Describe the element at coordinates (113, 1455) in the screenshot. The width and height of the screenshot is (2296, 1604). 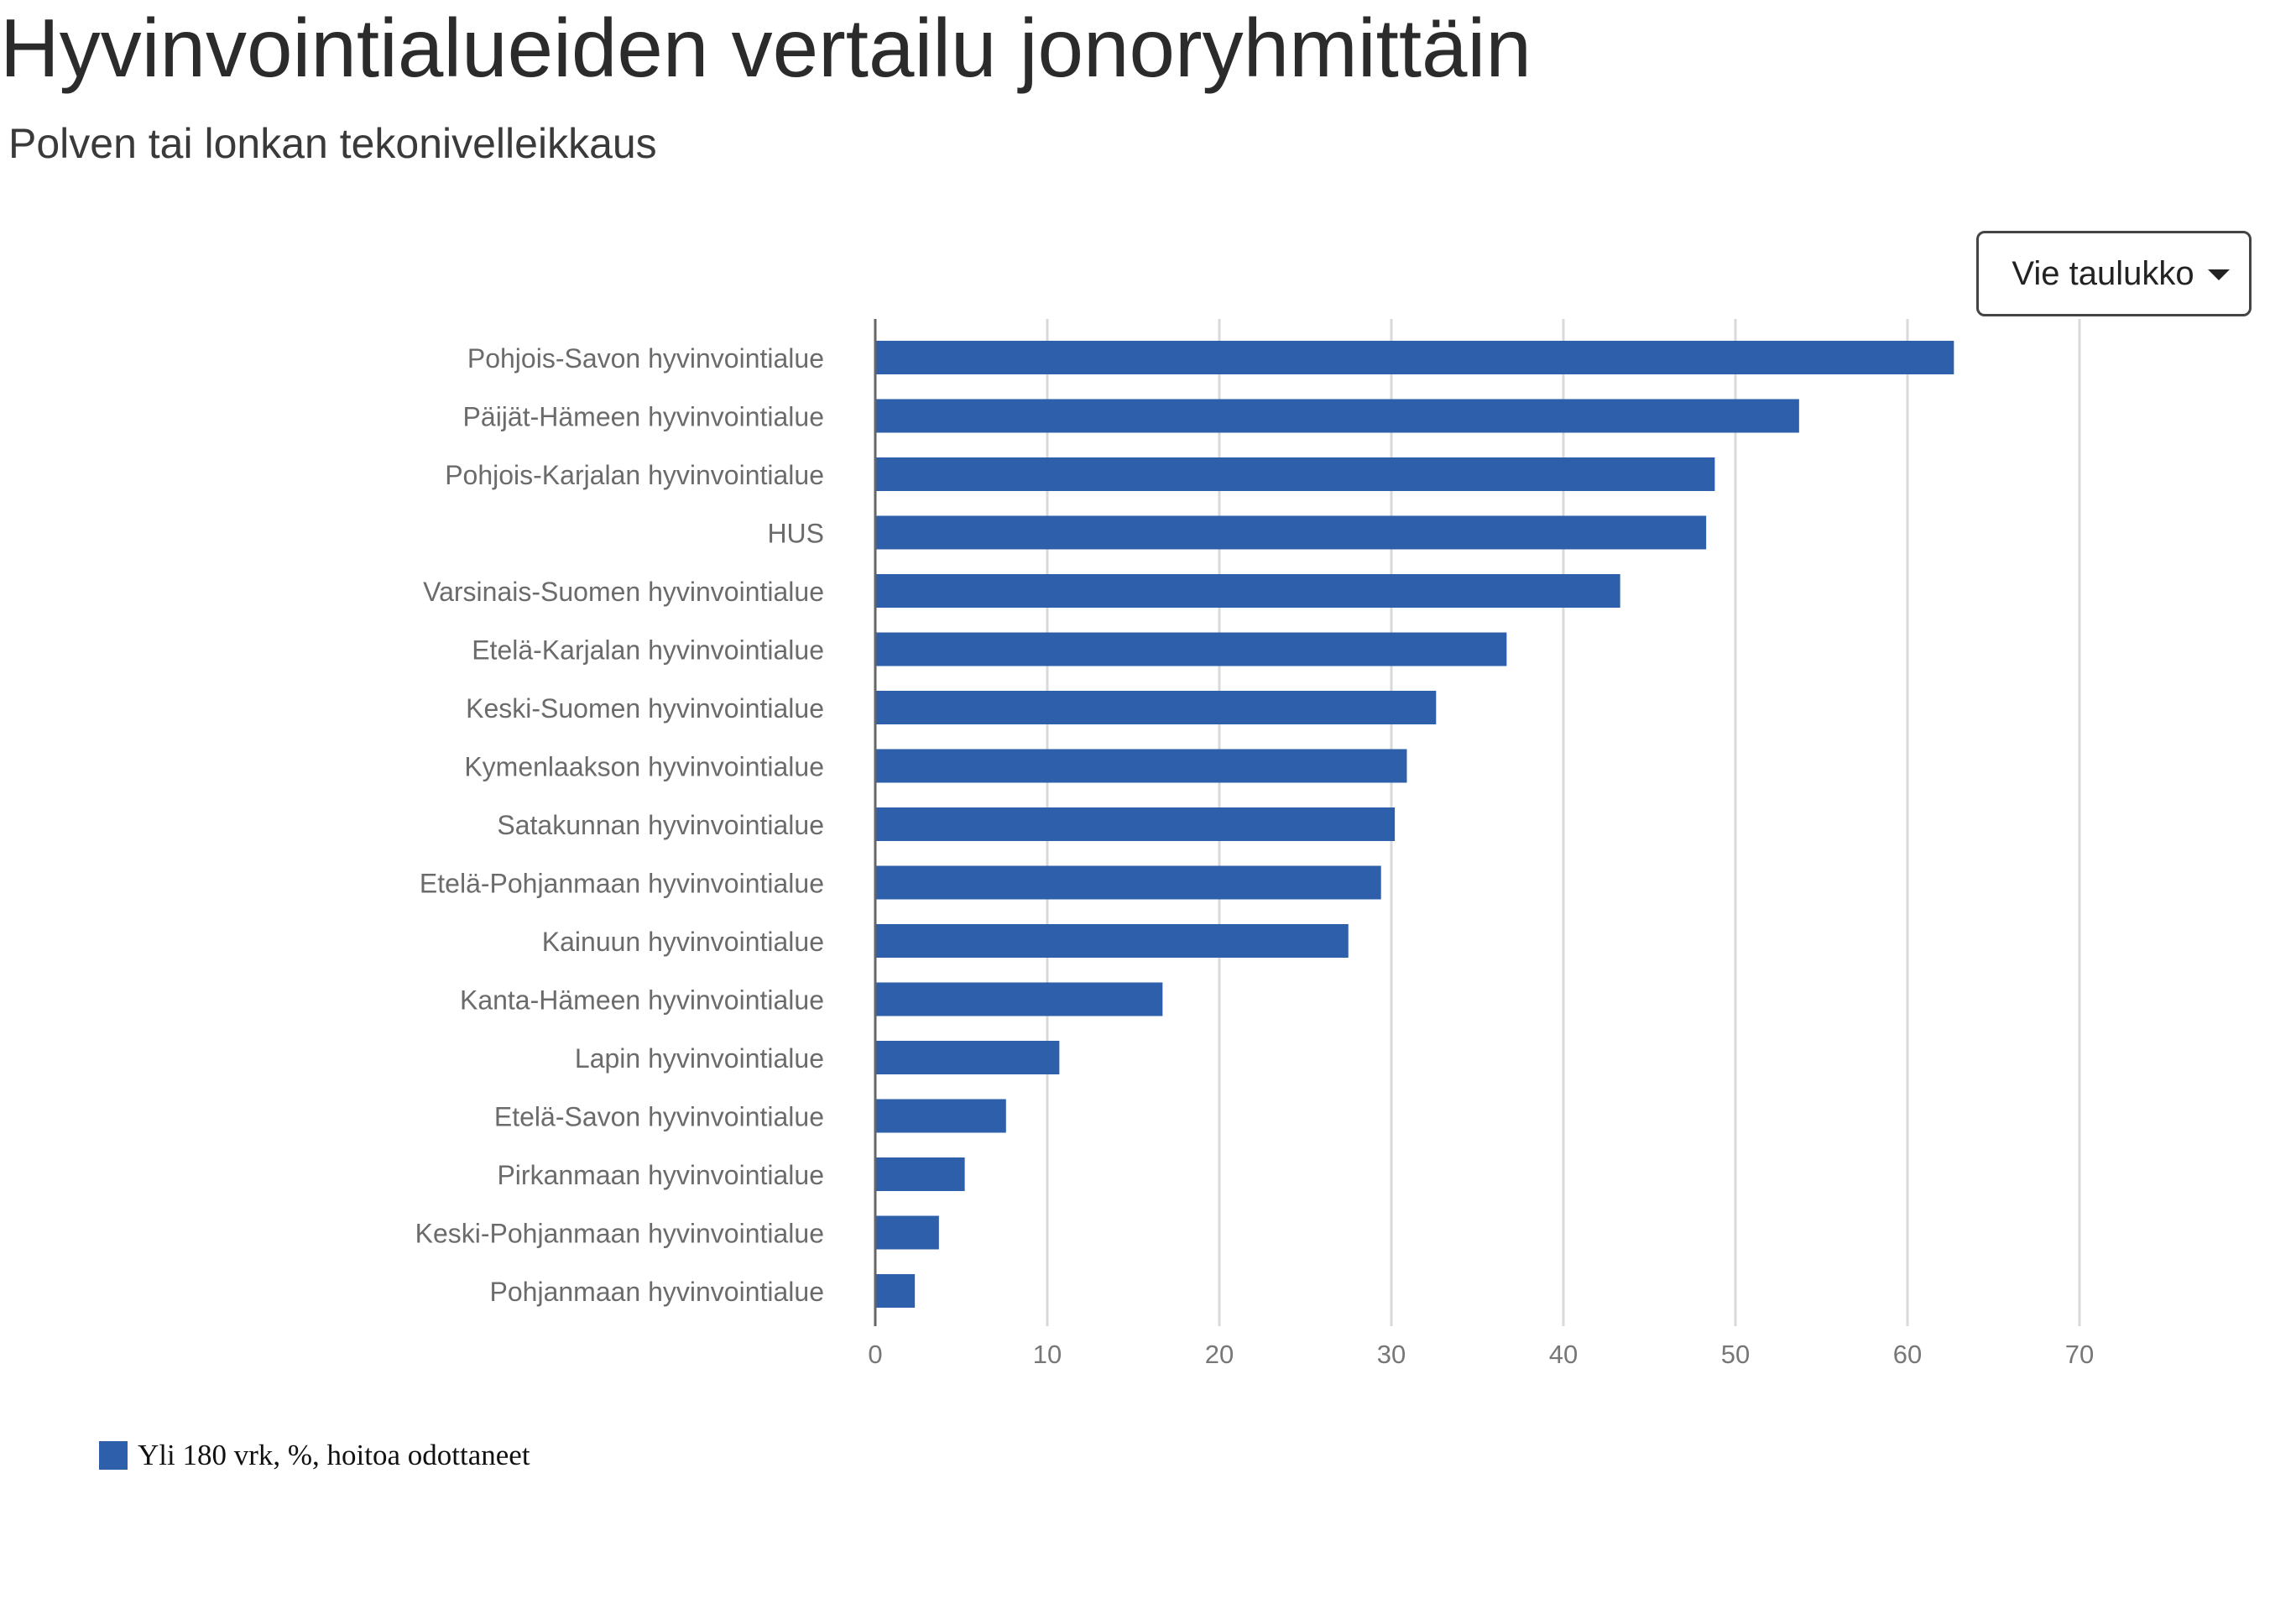
I see `legend-swatch` at that location.